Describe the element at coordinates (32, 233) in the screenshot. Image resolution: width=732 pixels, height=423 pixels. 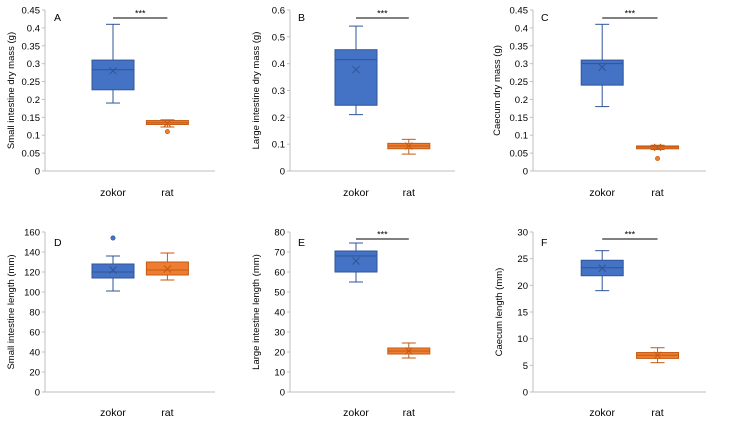
I see `y-tick-label: 160` at that location.